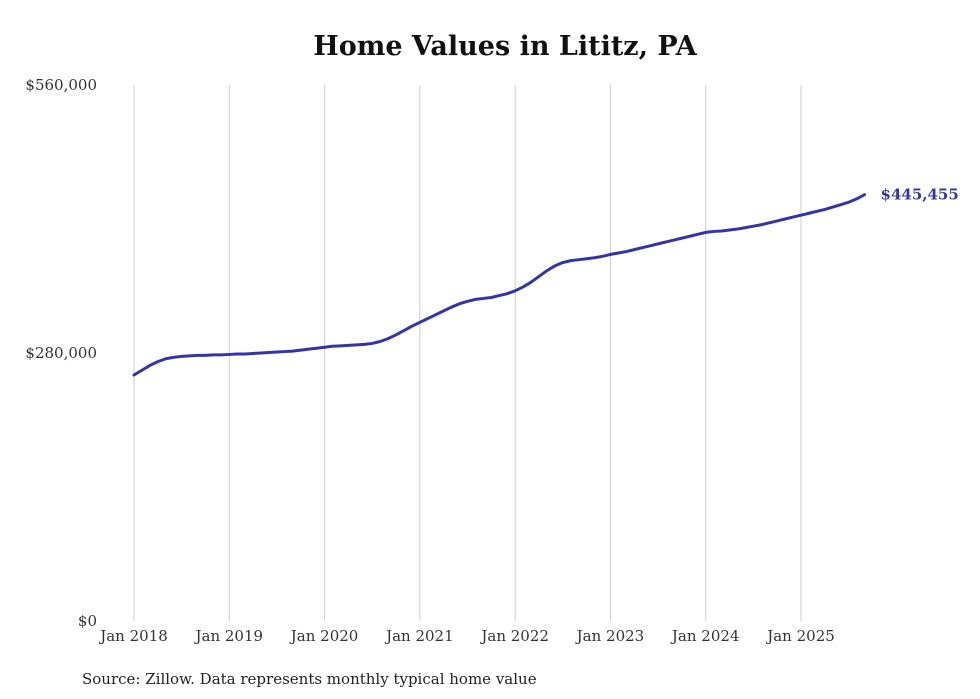 The width and height of the screenshot is (980, 699). Describe the element at coordinates (705, 636) in the screenshot. I see `x-axis-tick-label: Jan 2024` at that location.